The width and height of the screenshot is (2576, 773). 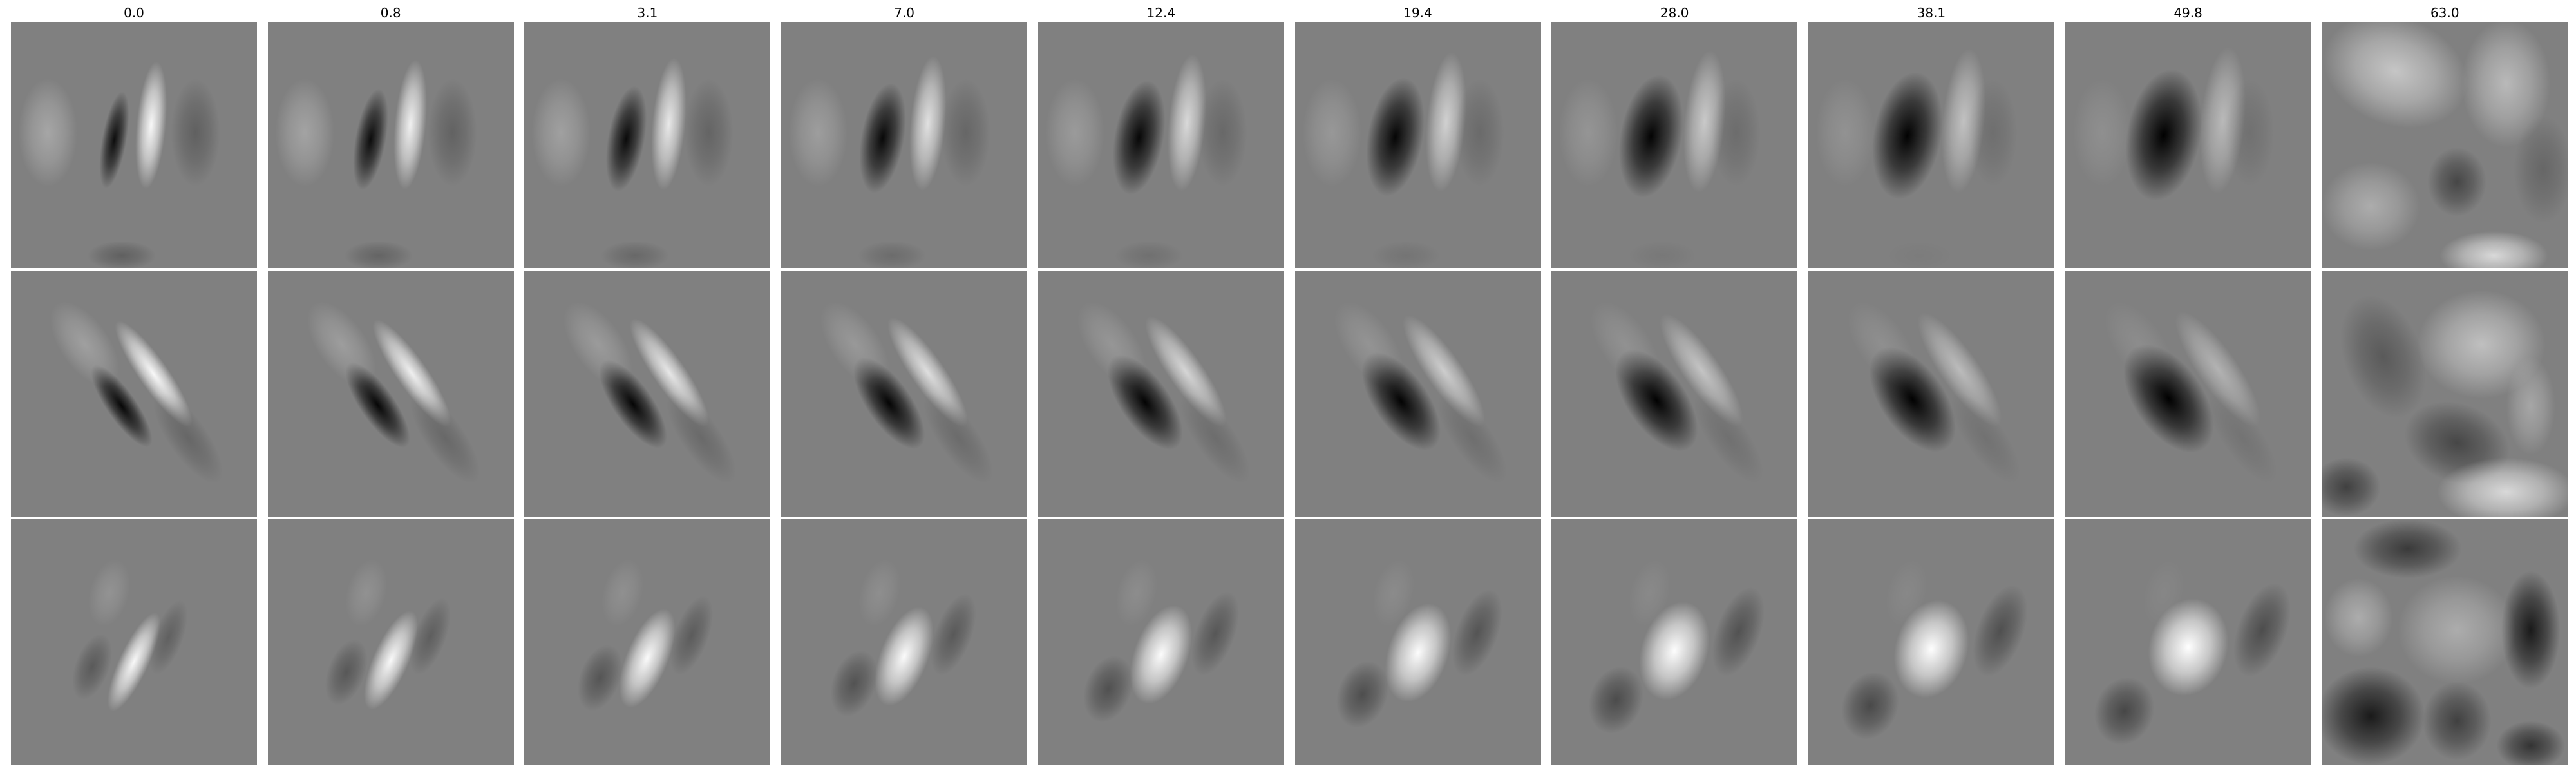 What do you see at coordinates (134, 13) in the screenshot?
I see `column-title: 0.0` at bounding box center [134, 13].